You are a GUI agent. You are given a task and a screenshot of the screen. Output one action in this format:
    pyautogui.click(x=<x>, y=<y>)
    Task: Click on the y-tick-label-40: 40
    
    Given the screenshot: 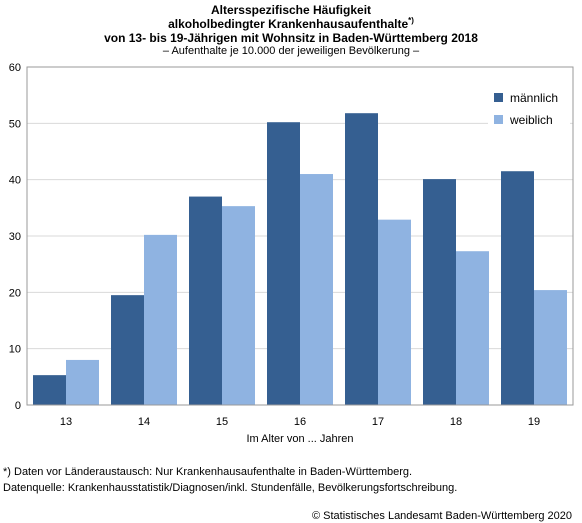 What is the action you would take?
    pyautogui.click(x=15, y=181)
    